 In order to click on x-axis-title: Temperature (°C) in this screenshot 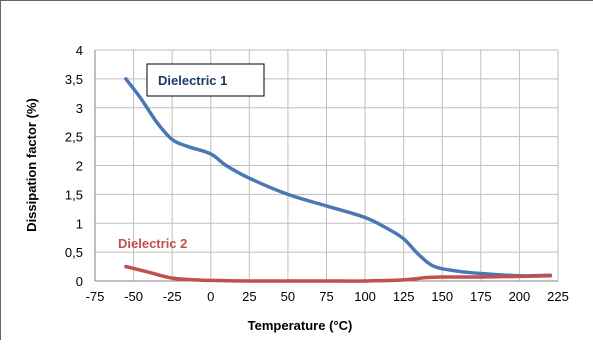, I will do `click(300, 325)`.